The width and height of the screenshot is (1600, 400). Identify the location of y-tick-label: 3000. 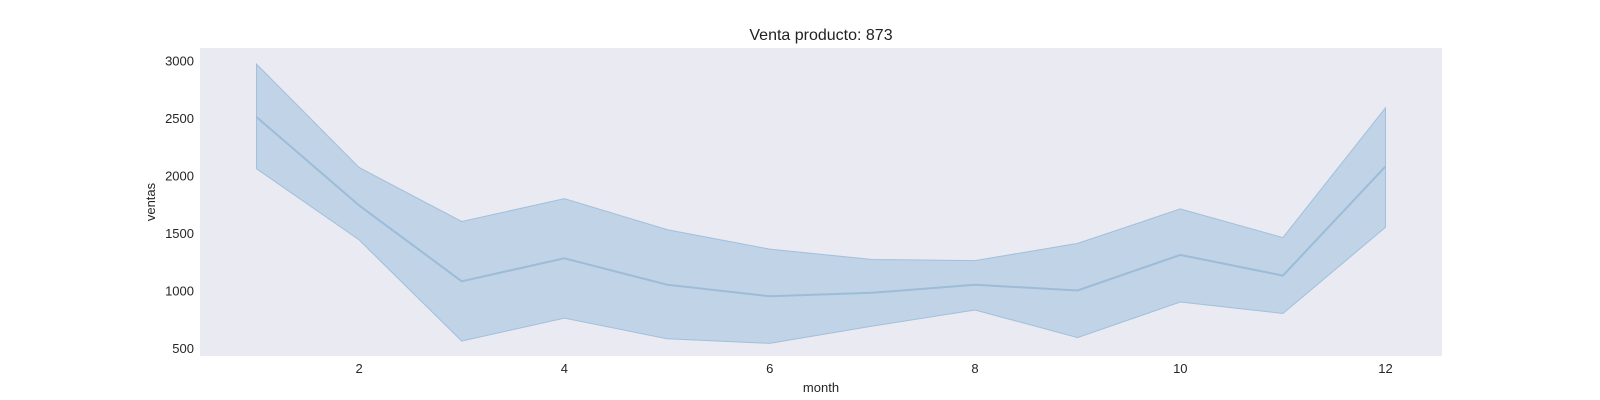
(179, 61).